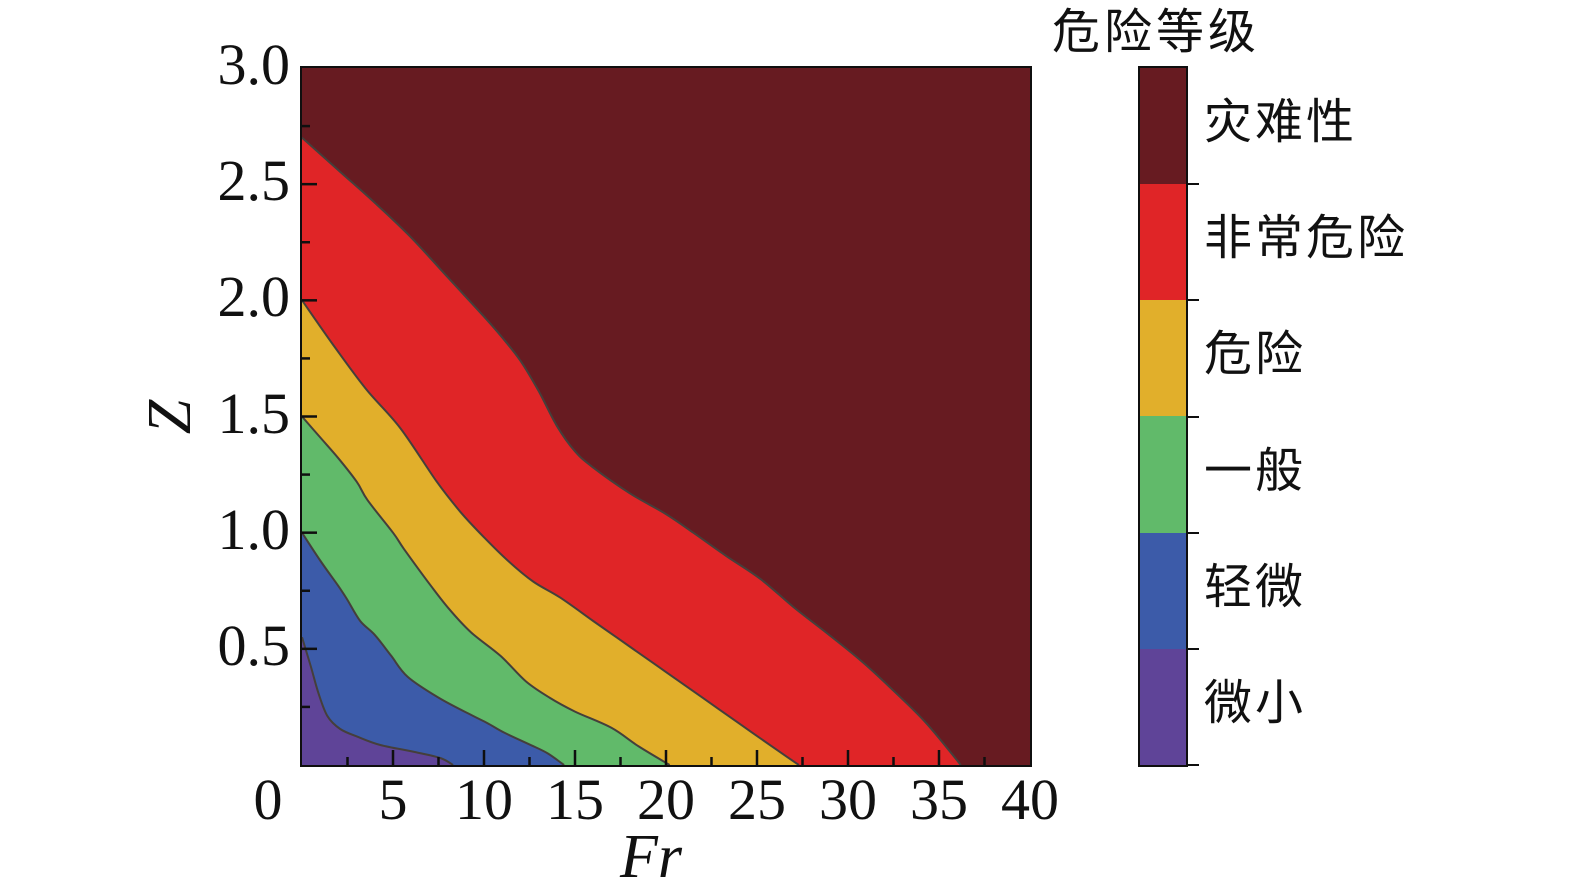 This screenshot has width=1575, height=891. Describe the element at coordinates (939, 799) in the screenshot. I see `x-tick-label-35: 35` at that location.